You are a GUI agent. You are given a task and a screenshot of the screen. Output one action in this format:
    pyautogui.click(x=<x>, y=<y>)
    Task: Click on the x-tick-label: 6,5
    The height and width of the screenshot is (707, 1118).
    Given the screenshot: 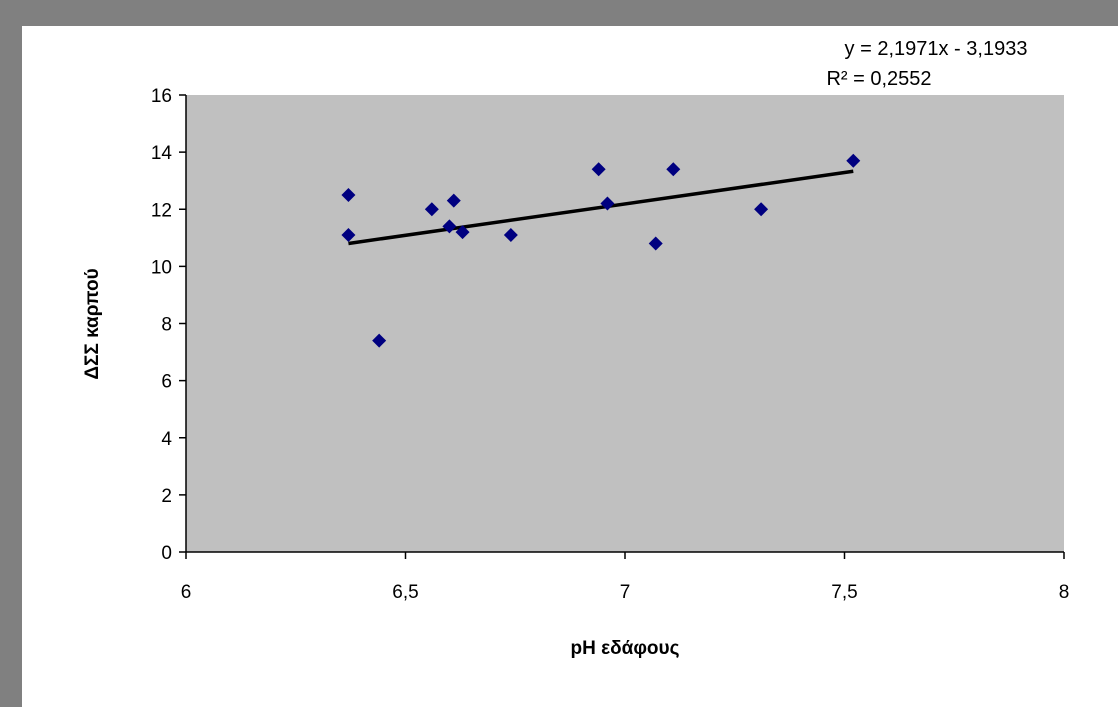 What is the action you would take?
    pyautogui.click(x=405, y=592)
    